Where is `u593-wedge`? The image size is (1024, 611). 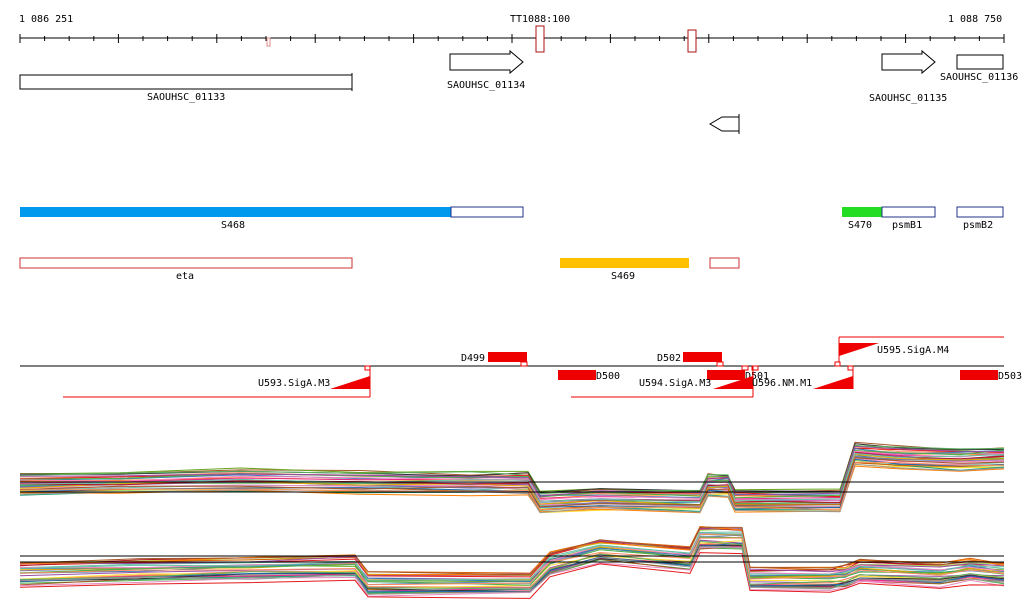 u593-wedge is located at coordinates (350, 382).